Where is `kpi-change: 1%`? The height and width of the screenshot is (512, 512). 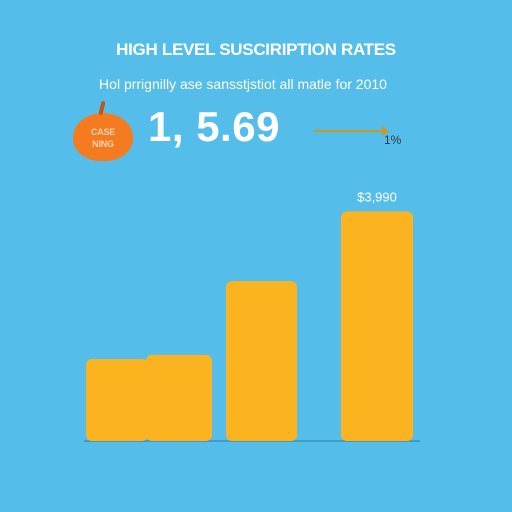
kpi-change: 1% is located at coordinates (393, 140).